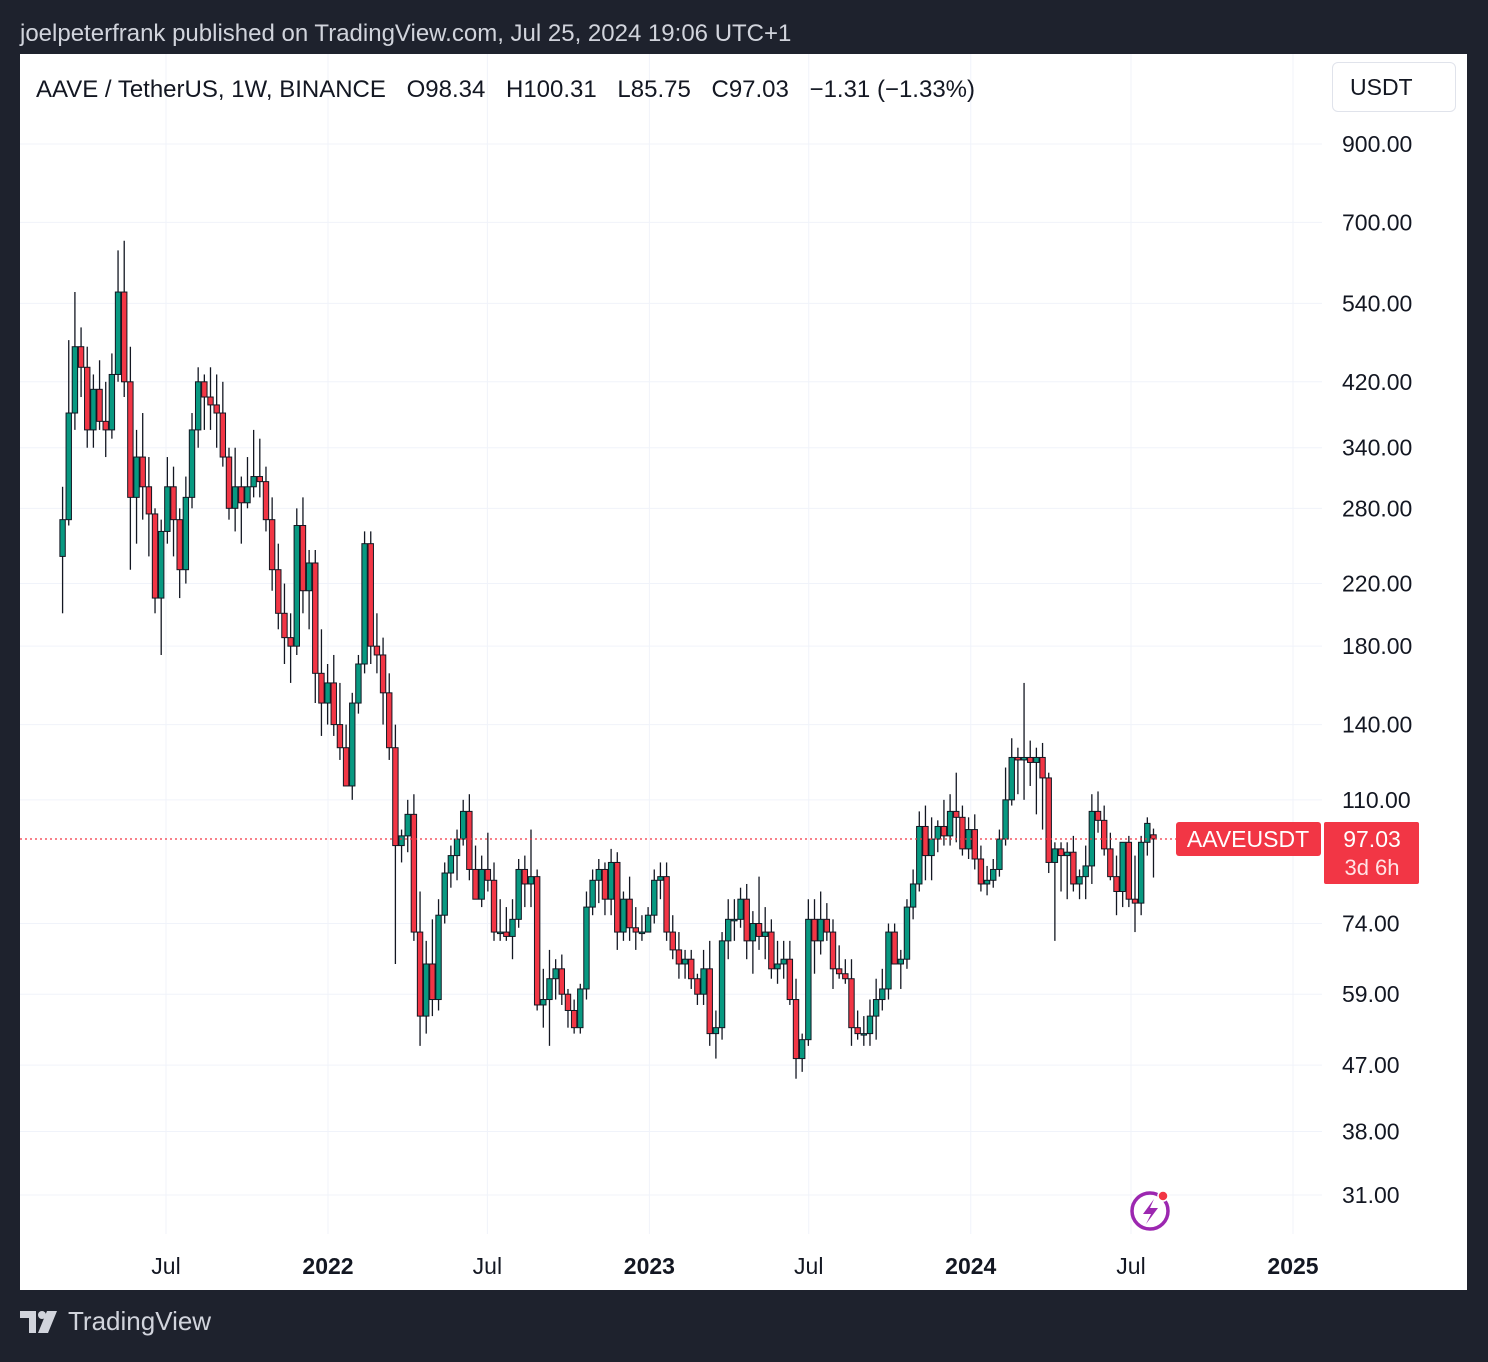  I want to click on time-tick-label: Jul, so click(808, 1266).